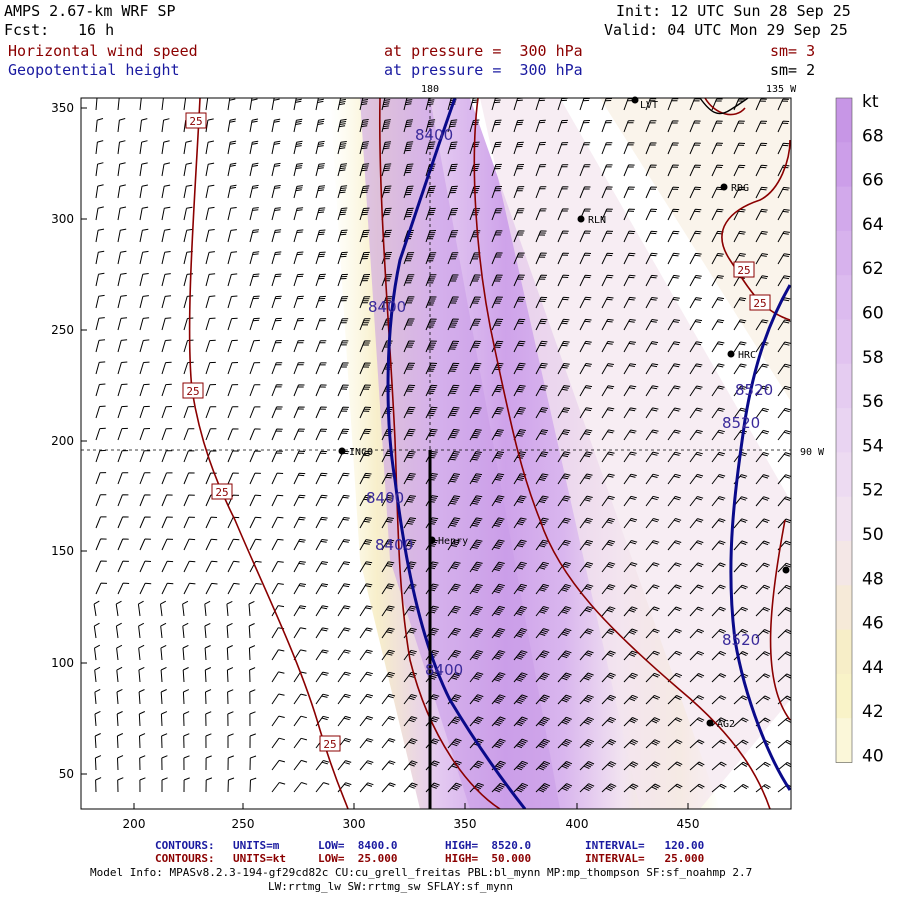 The image size is (900, 900). What do you see at coordinates (354, 824) in the screenshot?
I see `x-tick-label: 300` at bounding box center [354, 824].